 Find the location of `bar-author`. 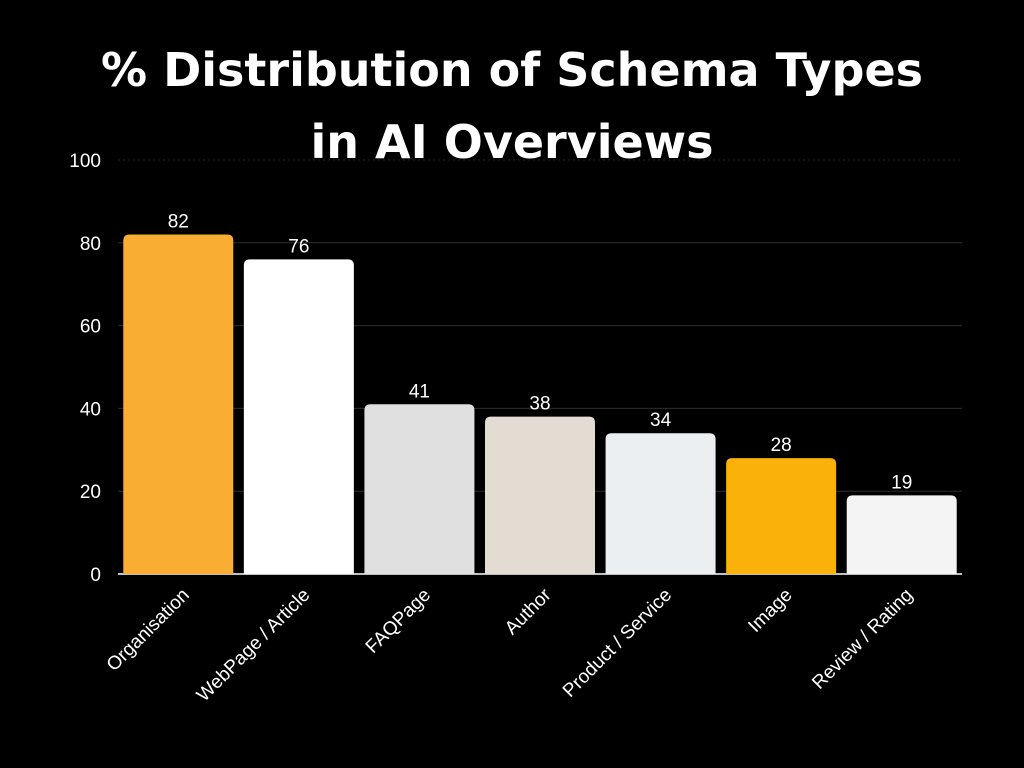

bar-author is located at coordinates (540, 495).